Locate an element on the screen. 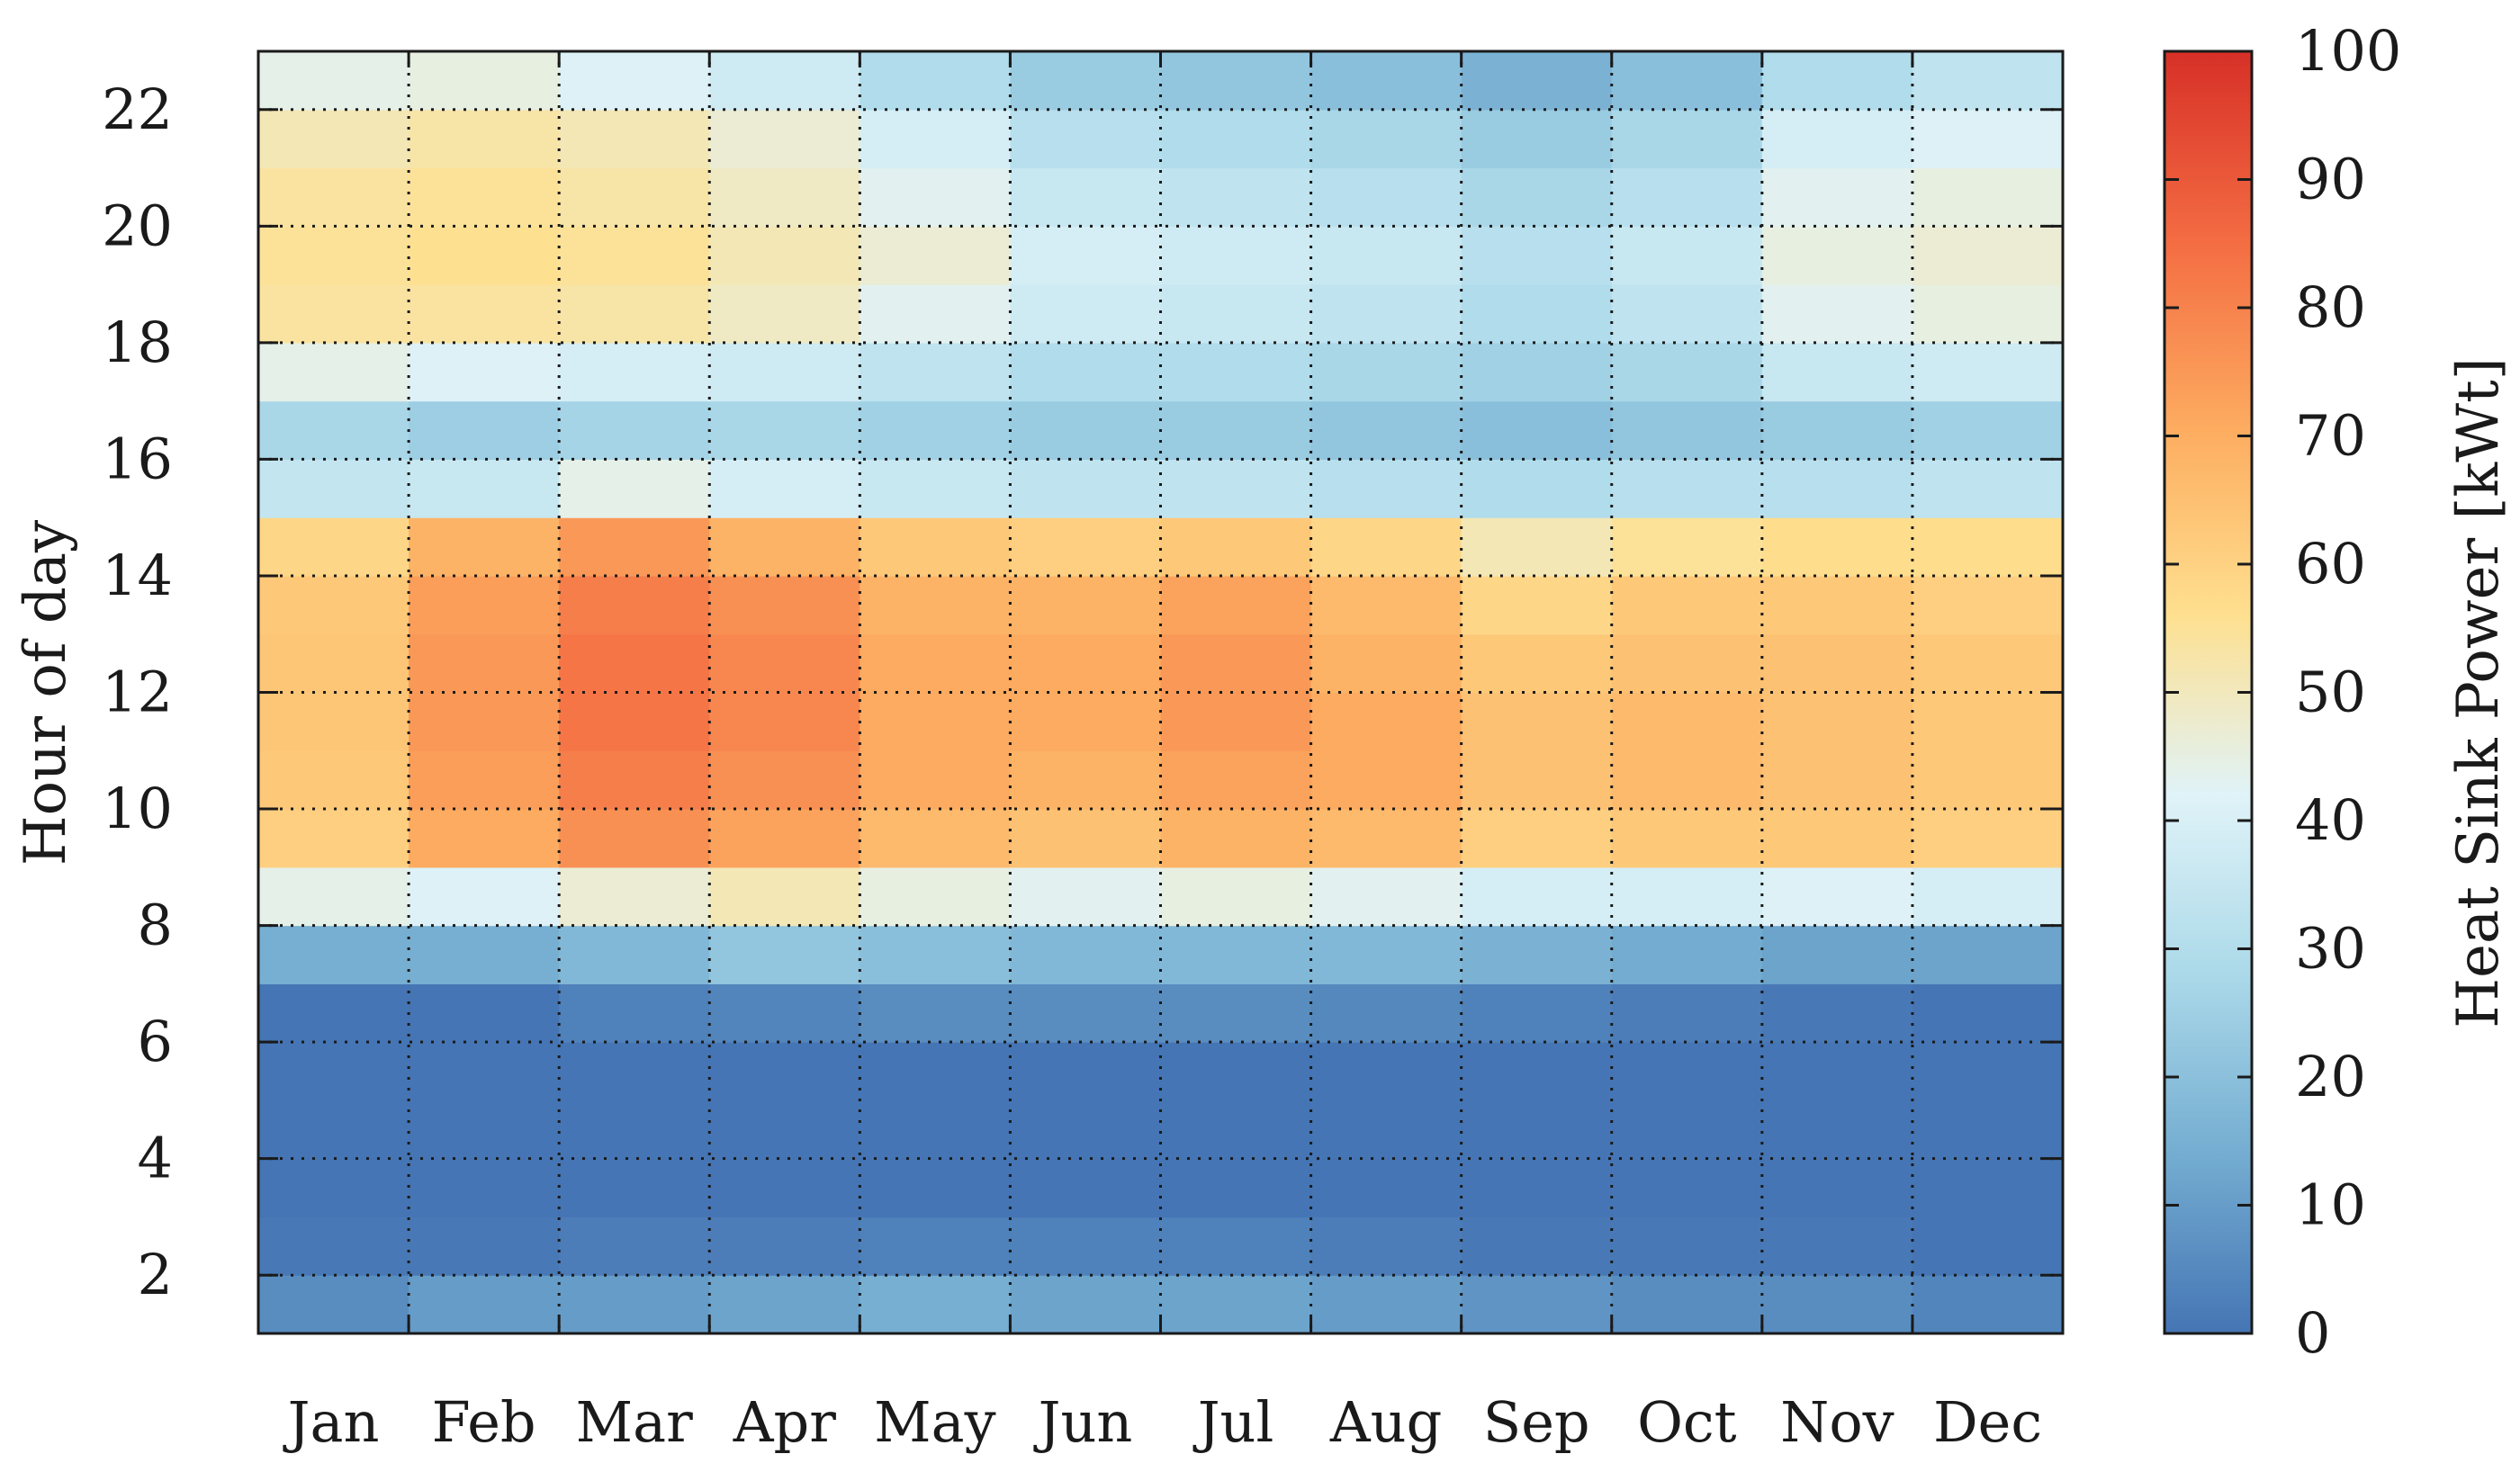  heatmap-cell-nov-h21 is located at coordinates (1837, 139).